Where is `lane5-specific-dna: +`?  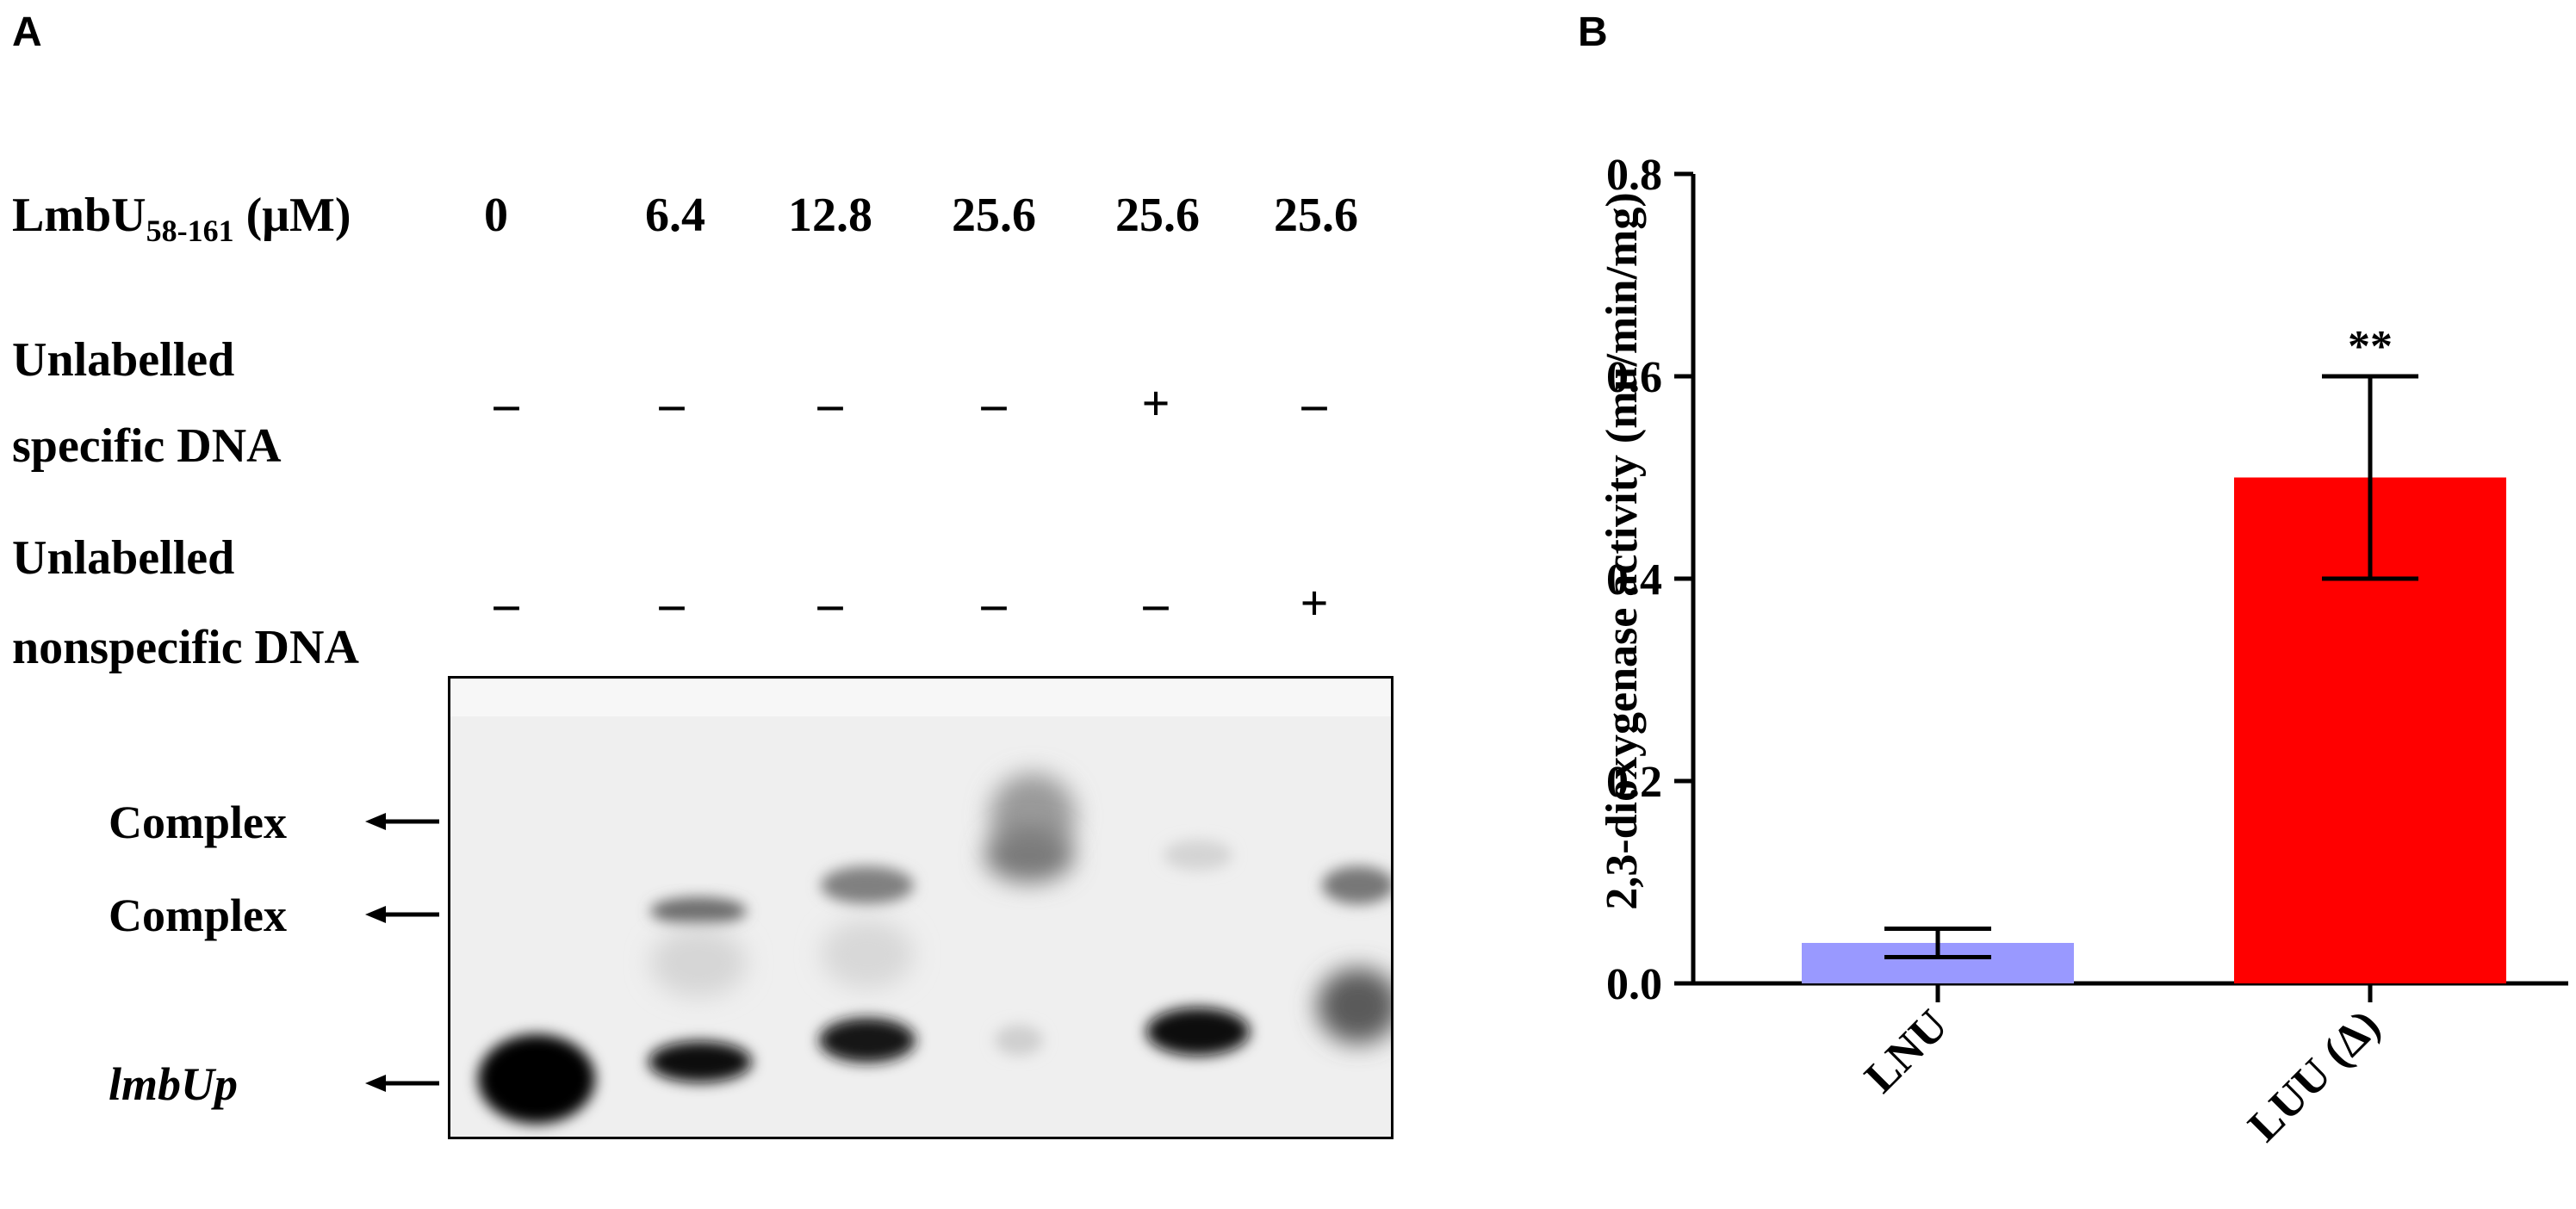 lane5-specific-dna: + is located at coordinates (1155, 403).